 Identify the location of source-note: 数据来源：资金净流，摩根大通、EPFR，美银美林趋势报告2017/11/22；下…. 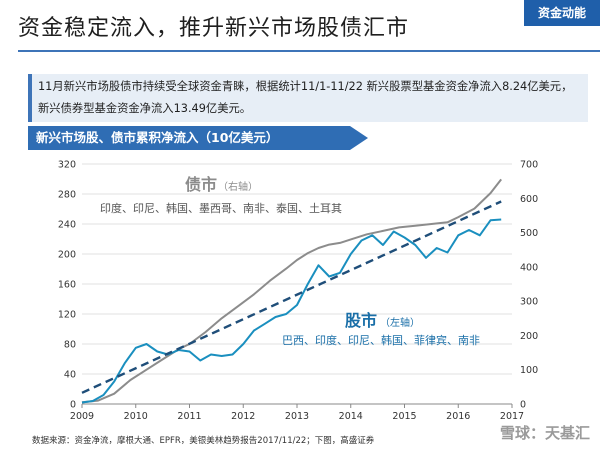
(203, 441).